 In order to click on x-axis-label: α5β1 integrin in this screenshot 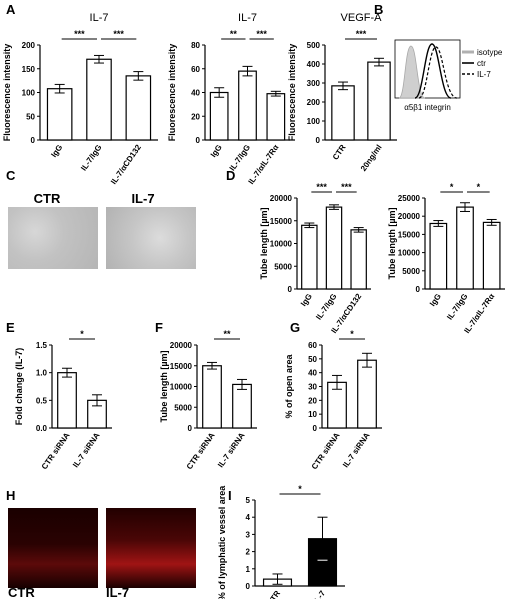, I will do `click(427, 107)`.